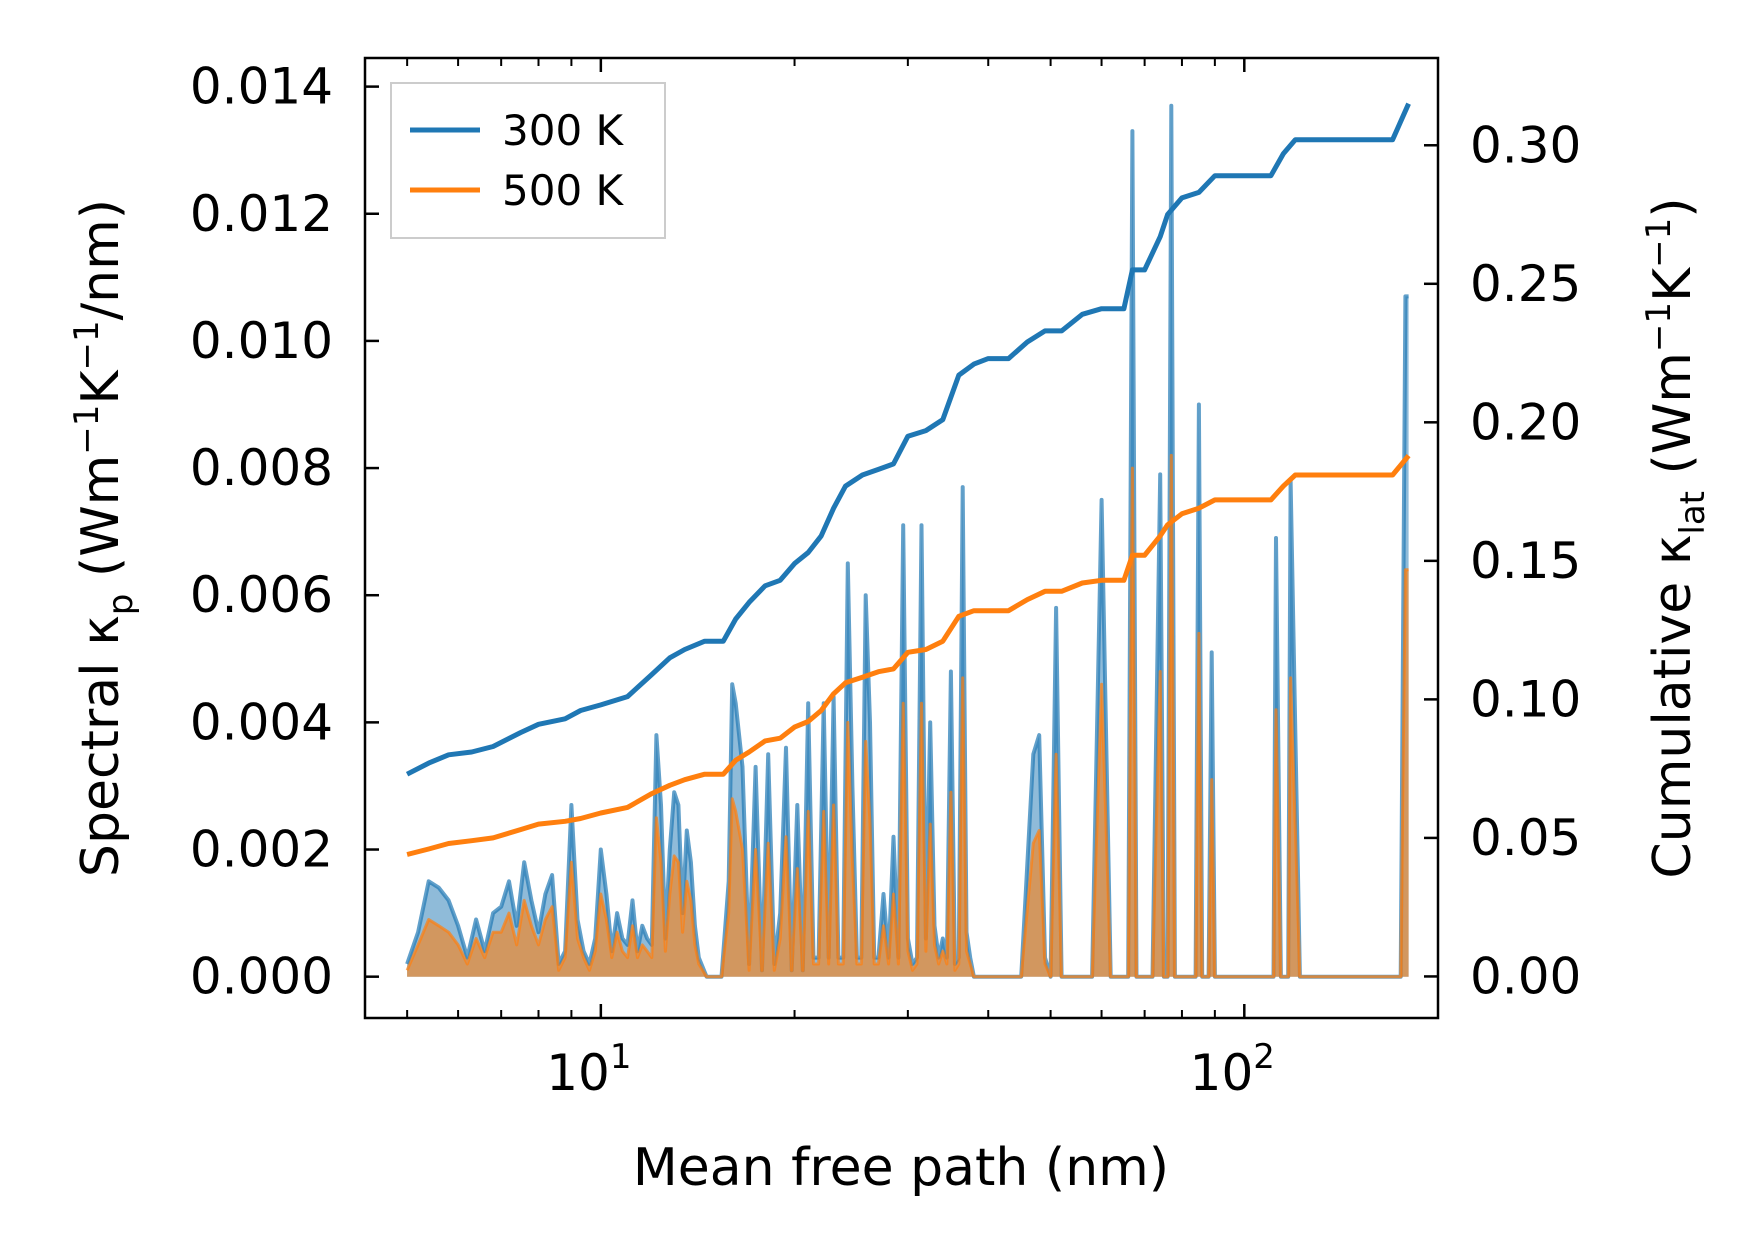 Image resolution: width=1753 pixels, height=1254 pixels. I want to click on y-left-tick-label: 0.004, so click(261, 722).